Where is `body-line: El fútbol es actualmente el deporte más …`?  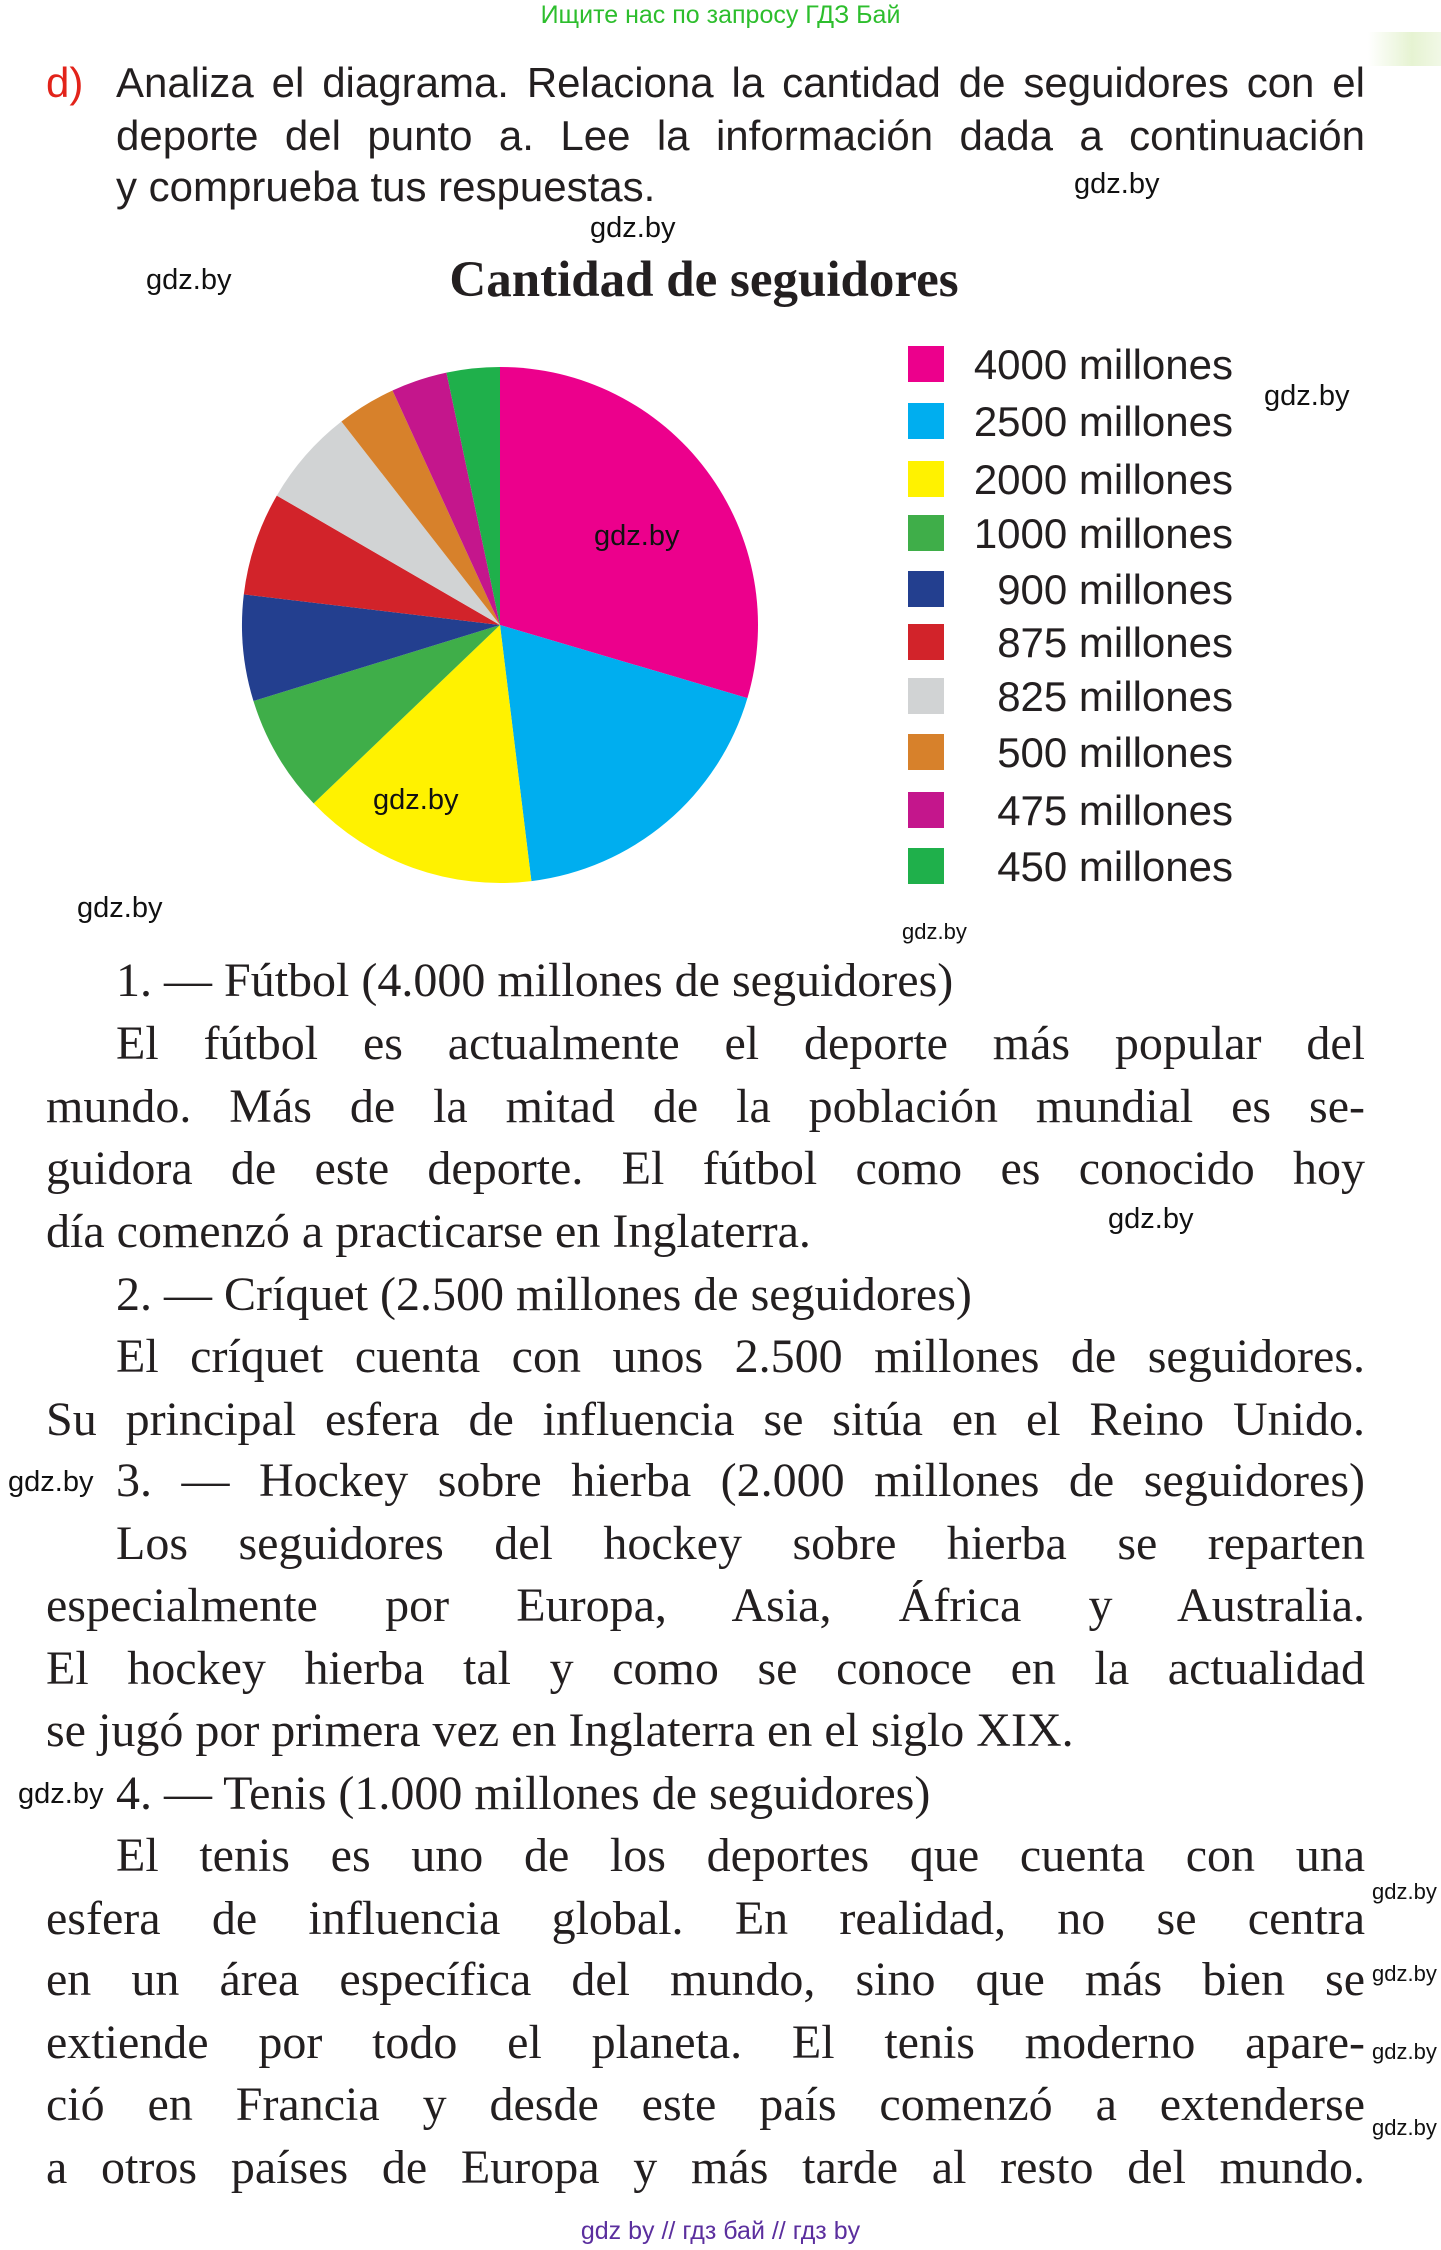 body-line: El fútbol es actualmente el deporte más … is located at coordinates (740, 1043).